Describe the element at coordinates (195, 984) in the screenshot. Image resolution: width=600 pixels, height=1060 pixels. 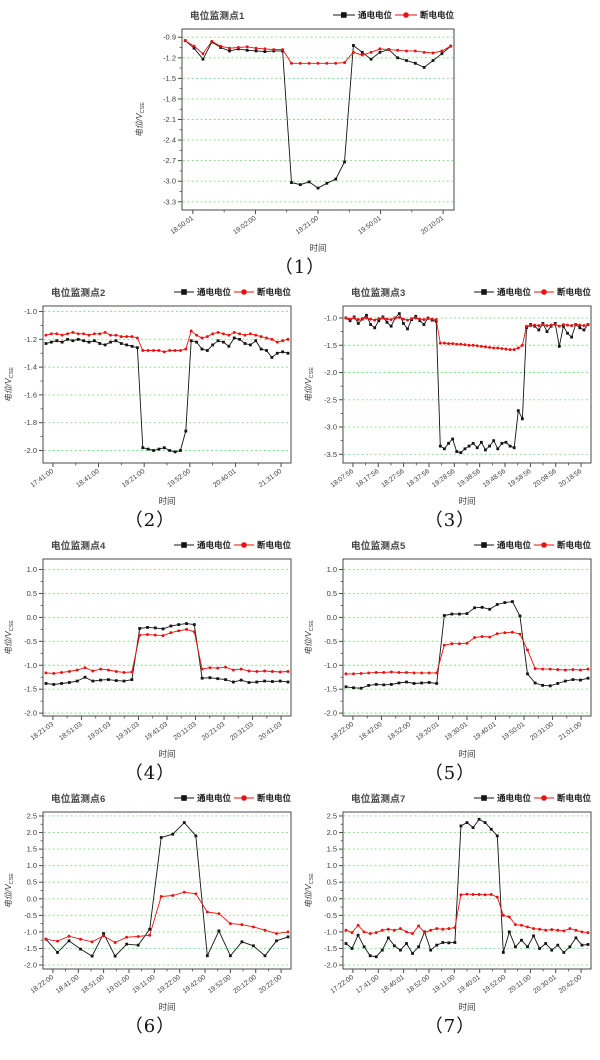
I see `svg-text: 19:42:00` at that location.